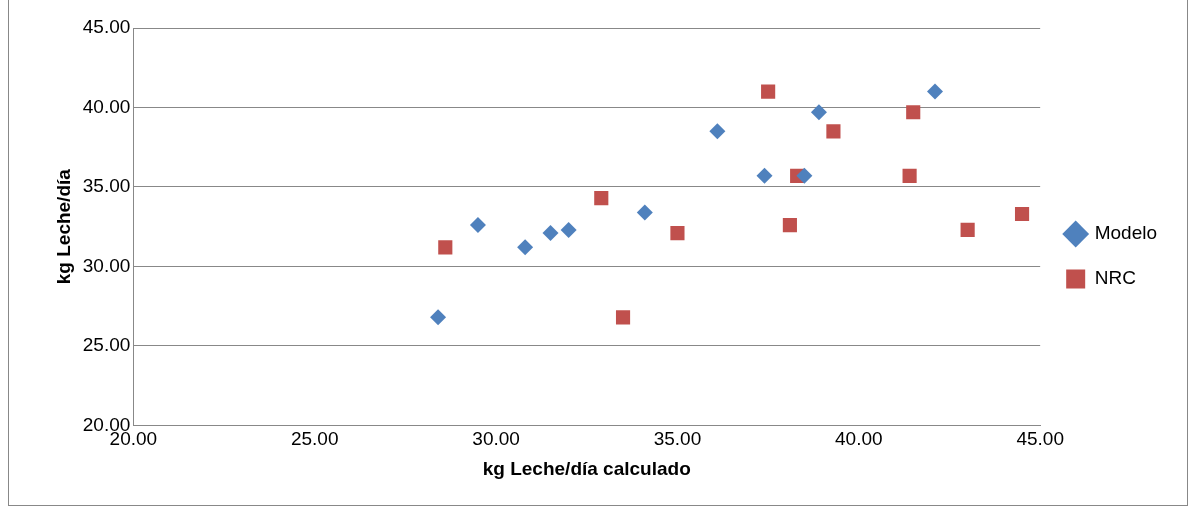 This screenshot has height=507, width=1188. I want to click on y-tick-label: 35.00, so click(106, 186).